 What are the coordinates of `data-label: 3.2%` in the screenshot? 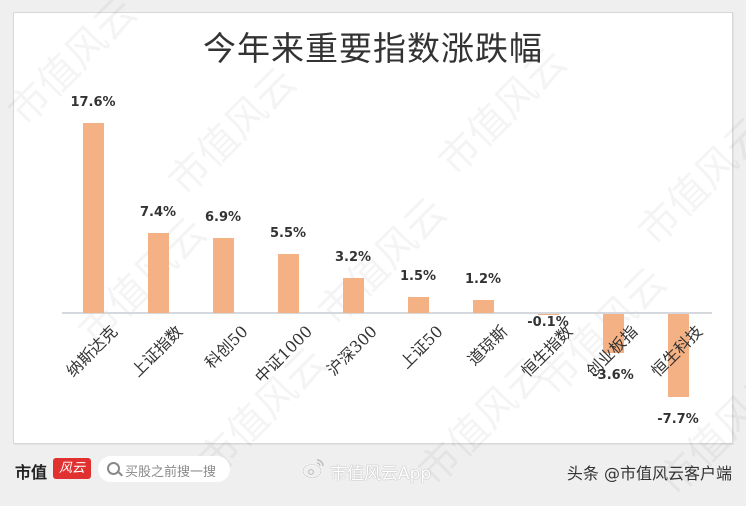 It's located at (353, 258).